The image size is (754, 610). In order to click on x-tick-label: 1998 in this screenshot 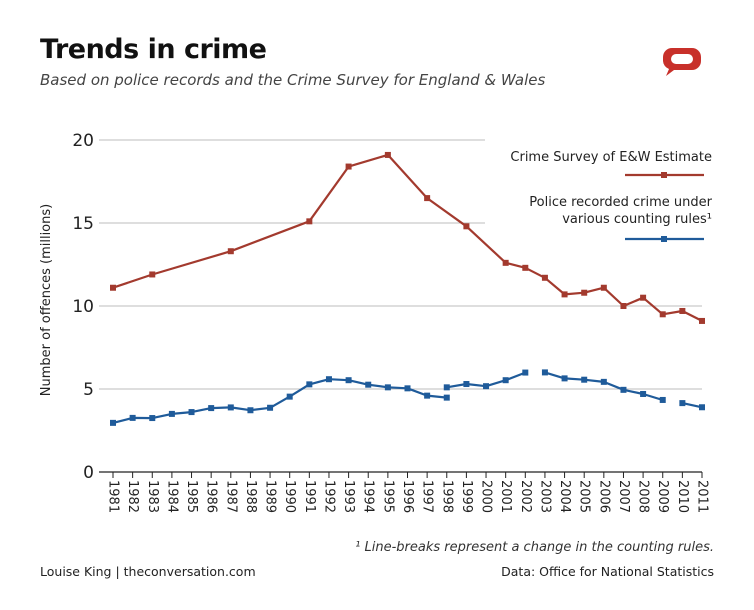, I will do `click(446, 496)`.